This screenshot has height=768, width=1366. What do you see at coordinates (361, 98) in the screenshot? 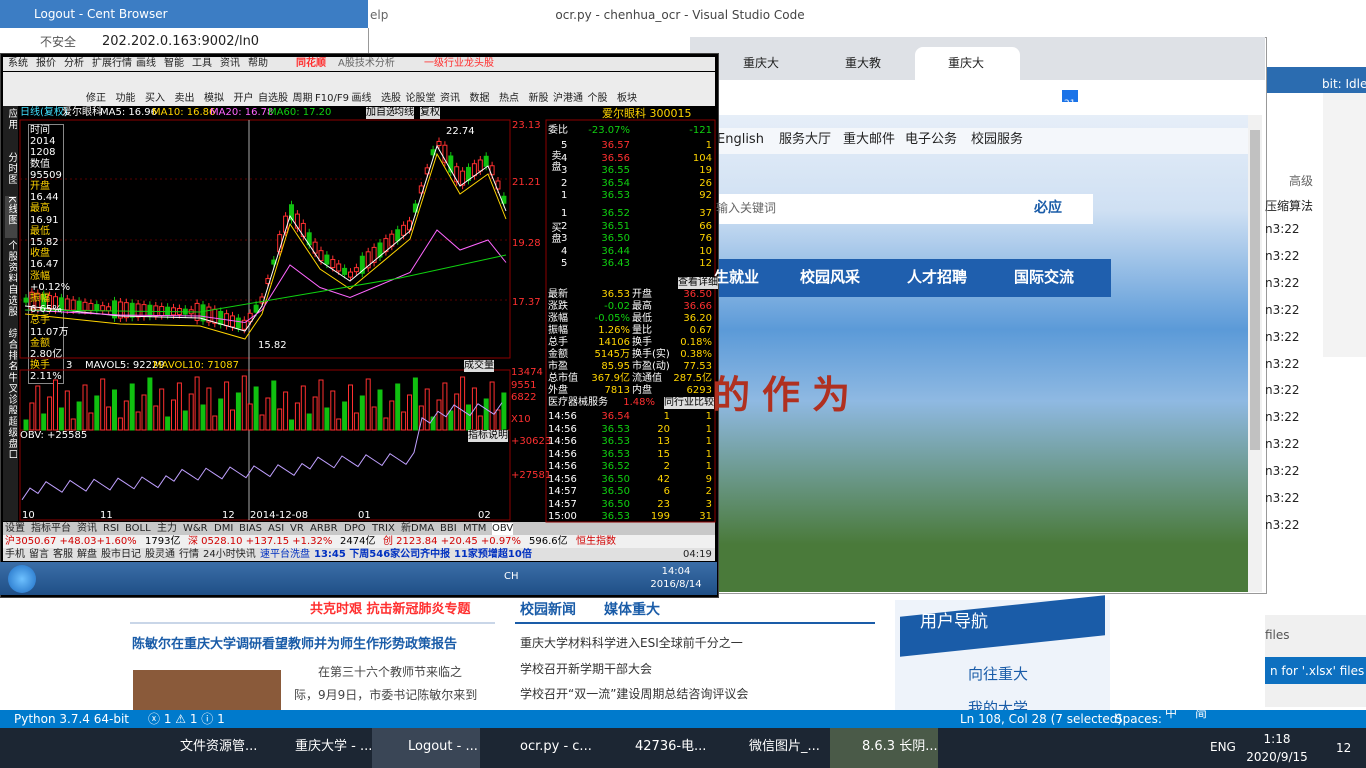
I see `toolbar-button: 画线` at bounding box center [361, 98].